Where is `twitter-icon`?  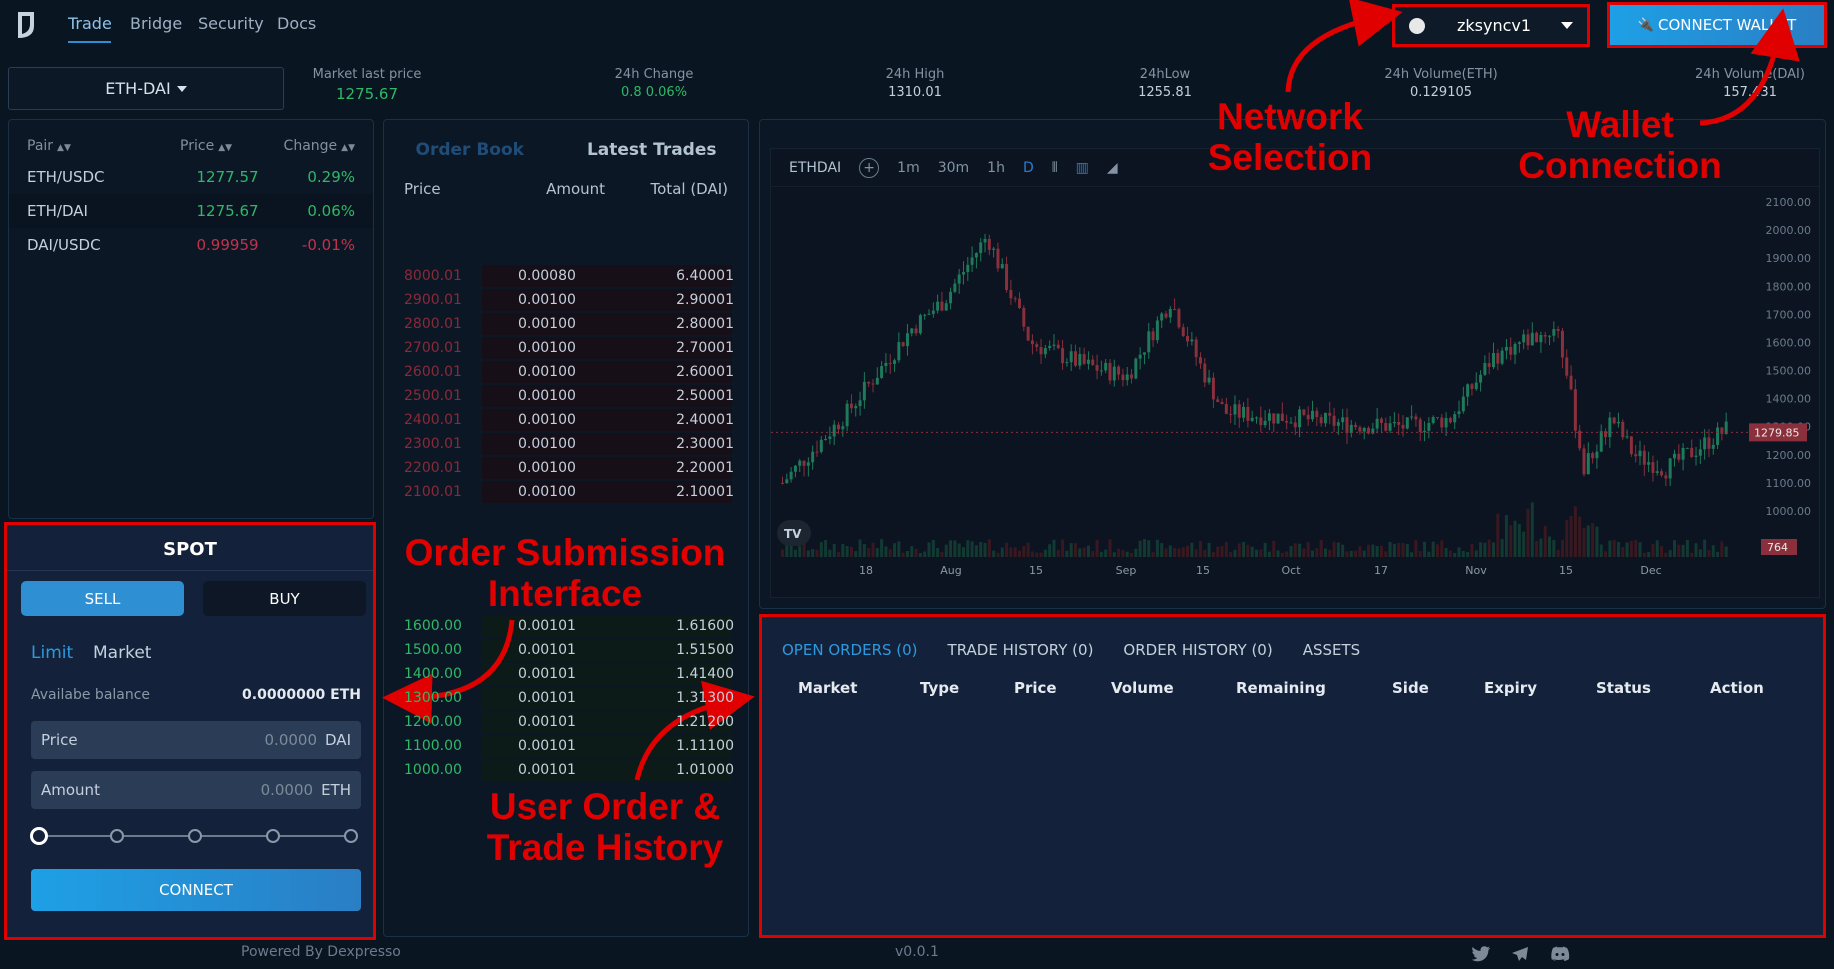
twitter-icon is located at coordinates (1481, 954).